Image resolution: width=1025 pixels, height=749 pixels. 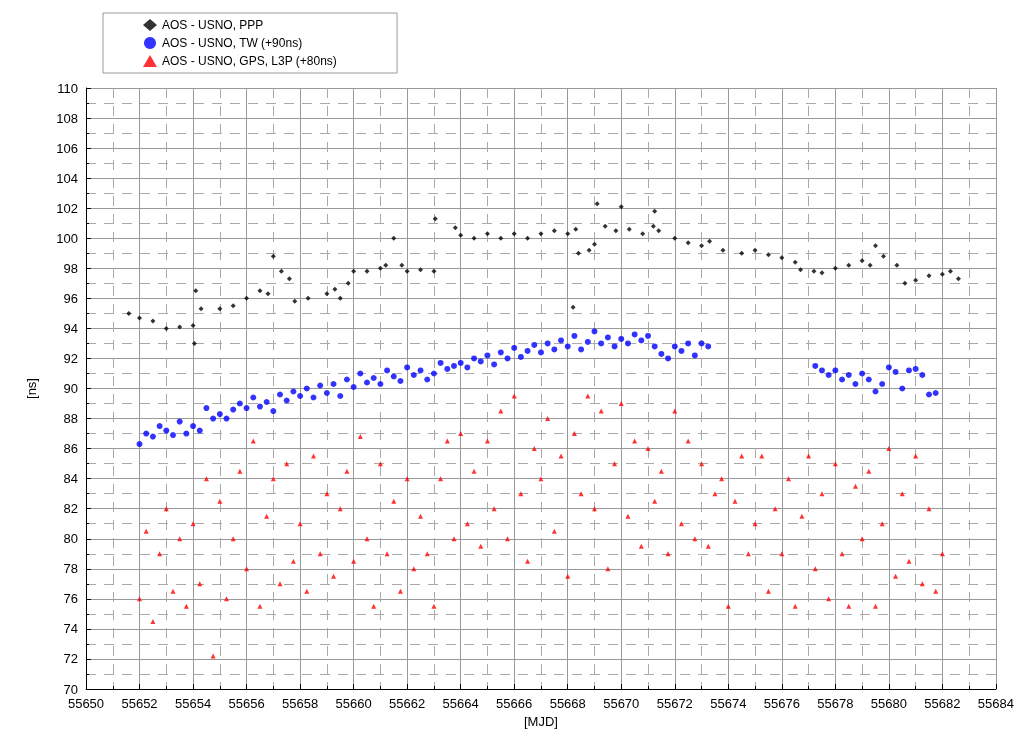 What do you see at coordinates (942, 703) in the screenshot?
I see `x-tick-label: 55682` at bounding box center [942, 703].